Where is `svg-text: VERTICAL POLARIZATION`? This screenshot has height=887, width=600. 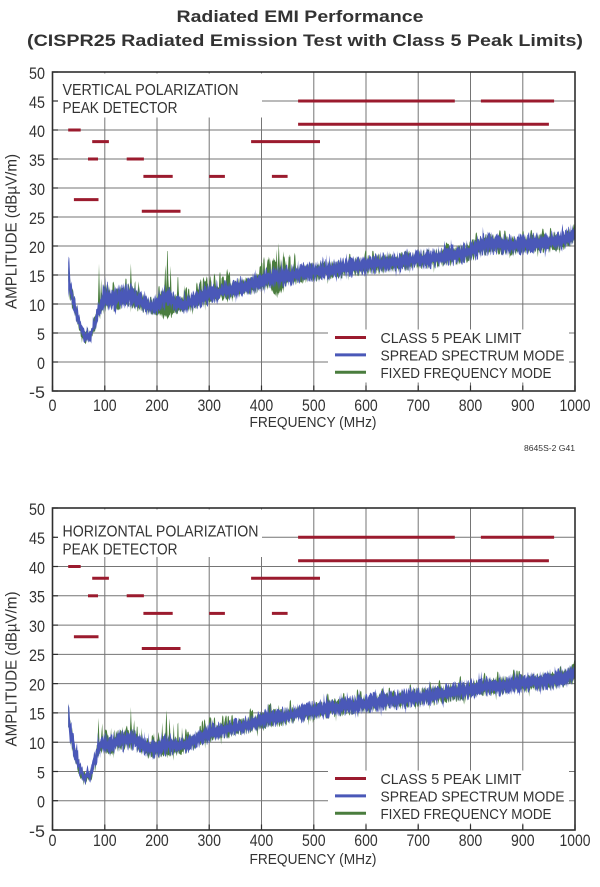 svg-text: VERTICAL POLARIZATION is located at coordinates (151, 90).